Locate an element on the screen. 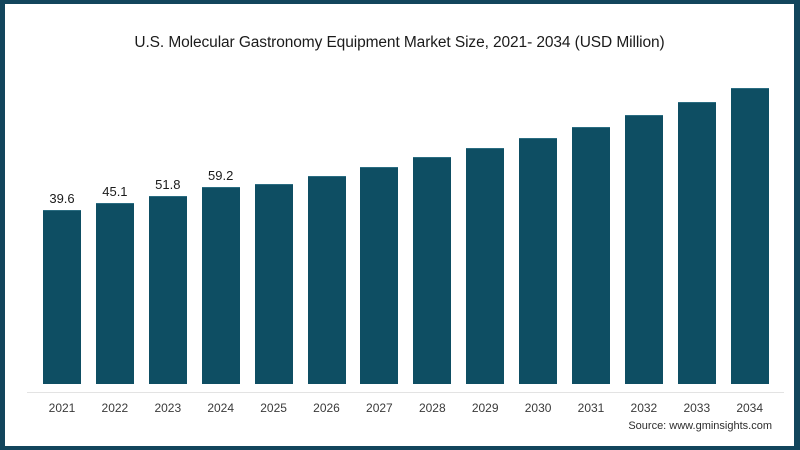 This screenshot has height=450, width=800. bar-group: 39.6 is located at coordinates (62, 287).